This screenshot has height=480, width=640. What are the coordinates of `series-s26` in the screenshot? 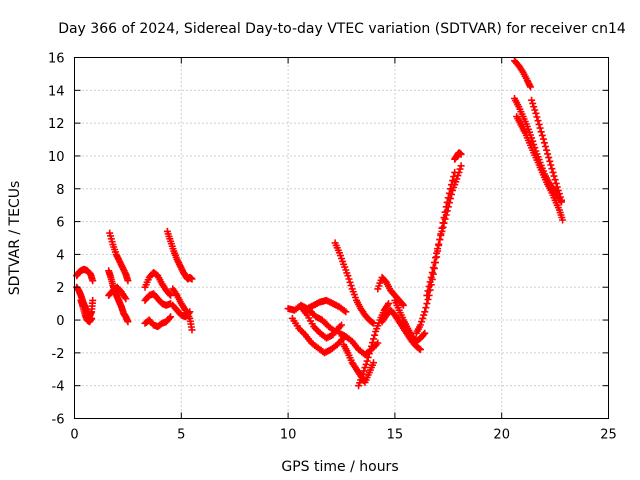 It's located at (458, 156).